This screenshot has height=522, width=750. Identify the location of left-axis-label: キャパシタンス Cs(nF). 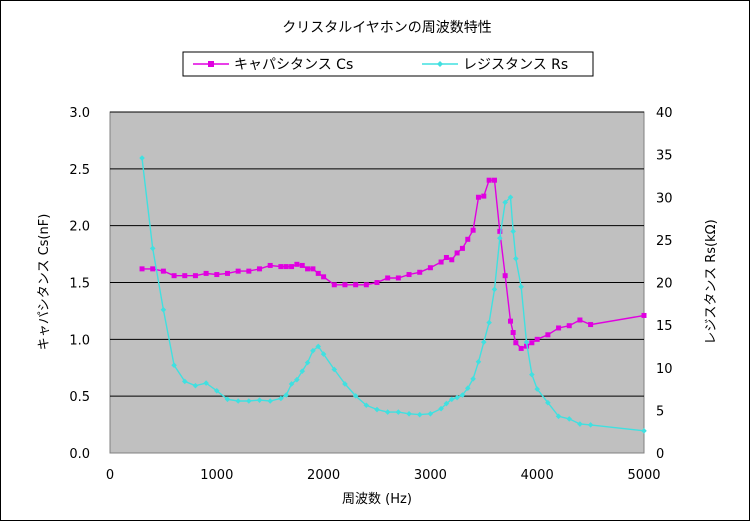
(44, 282).